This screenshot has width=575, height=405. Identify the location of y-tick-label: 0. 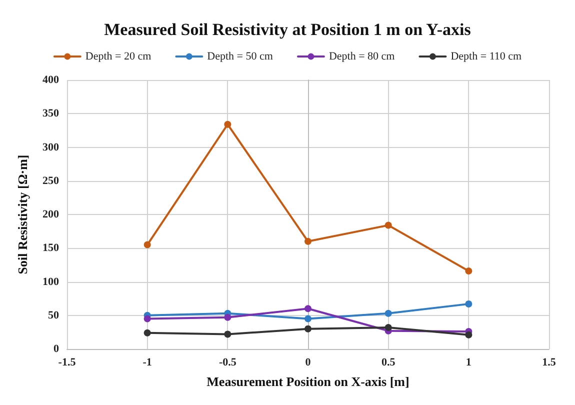
(57, 349).